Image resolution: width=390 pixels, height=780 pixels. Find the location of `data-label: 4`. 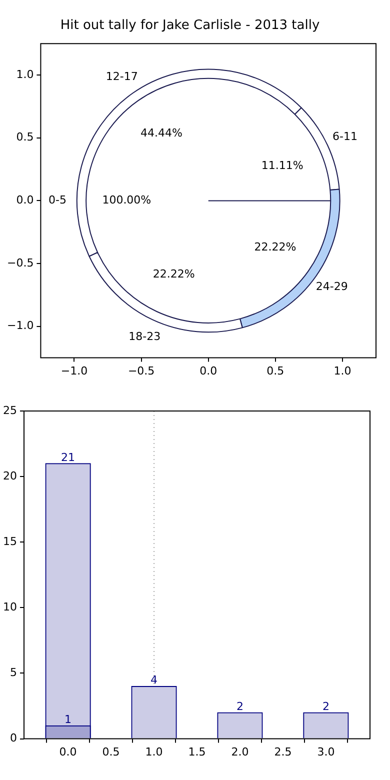

data-label: 4 is located at coordinates (154, 680).